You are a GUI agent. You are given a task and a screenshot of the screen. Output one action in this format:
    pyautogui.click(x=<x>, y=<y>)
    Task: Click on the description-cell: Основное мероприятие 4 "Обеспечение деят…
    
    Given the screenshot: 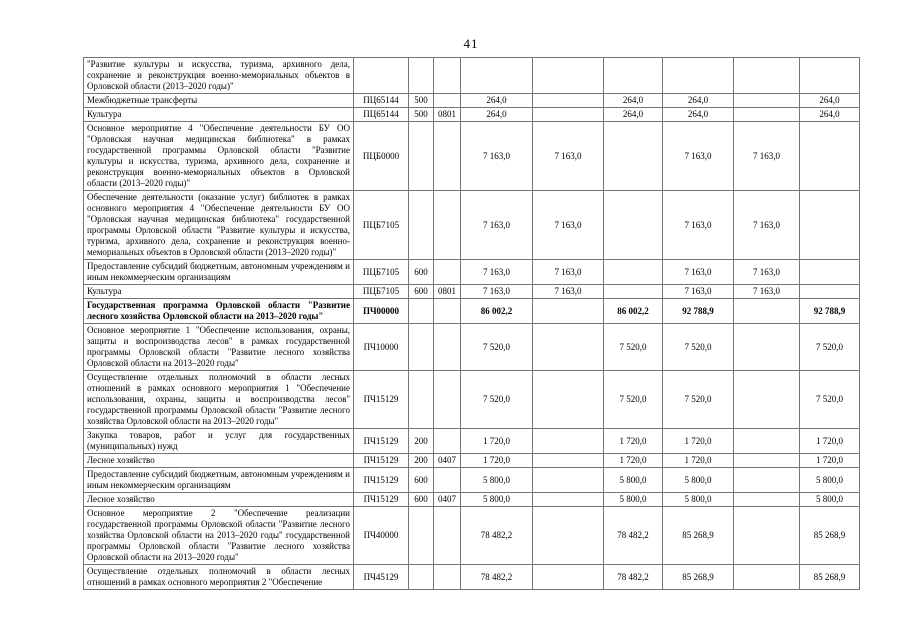 What is the action you would take?
    pyautogui.click(x=218, y=156)
    